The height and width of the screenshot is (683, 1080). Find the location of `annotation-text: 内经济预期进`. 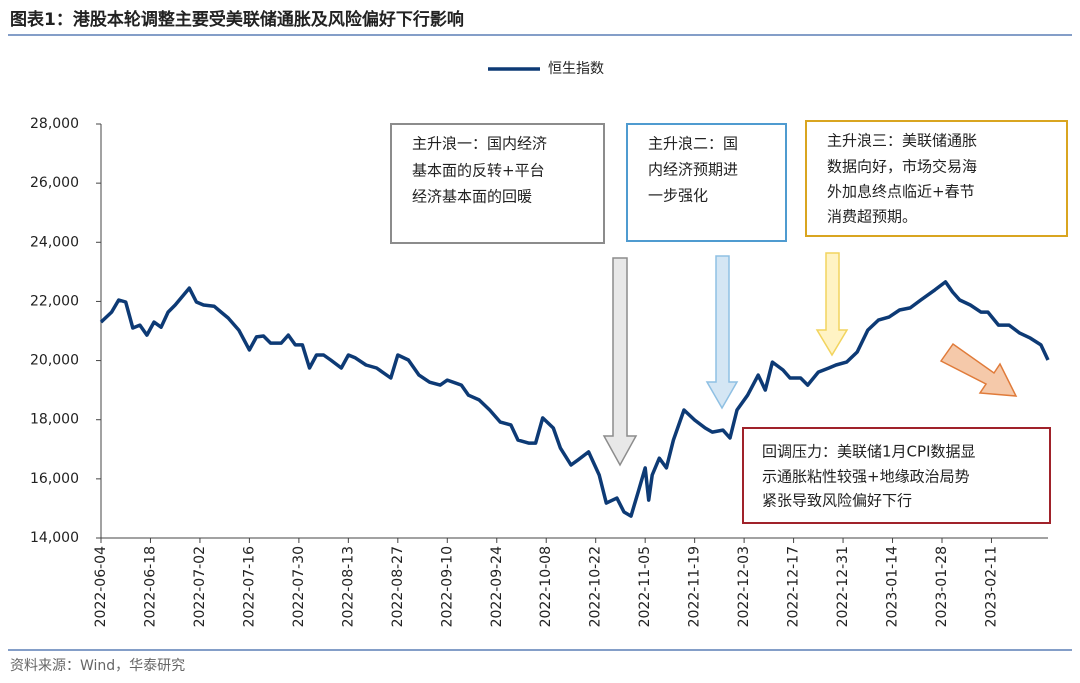

annotation-text: 内经济预期进 is located at coordinates (693, 170).